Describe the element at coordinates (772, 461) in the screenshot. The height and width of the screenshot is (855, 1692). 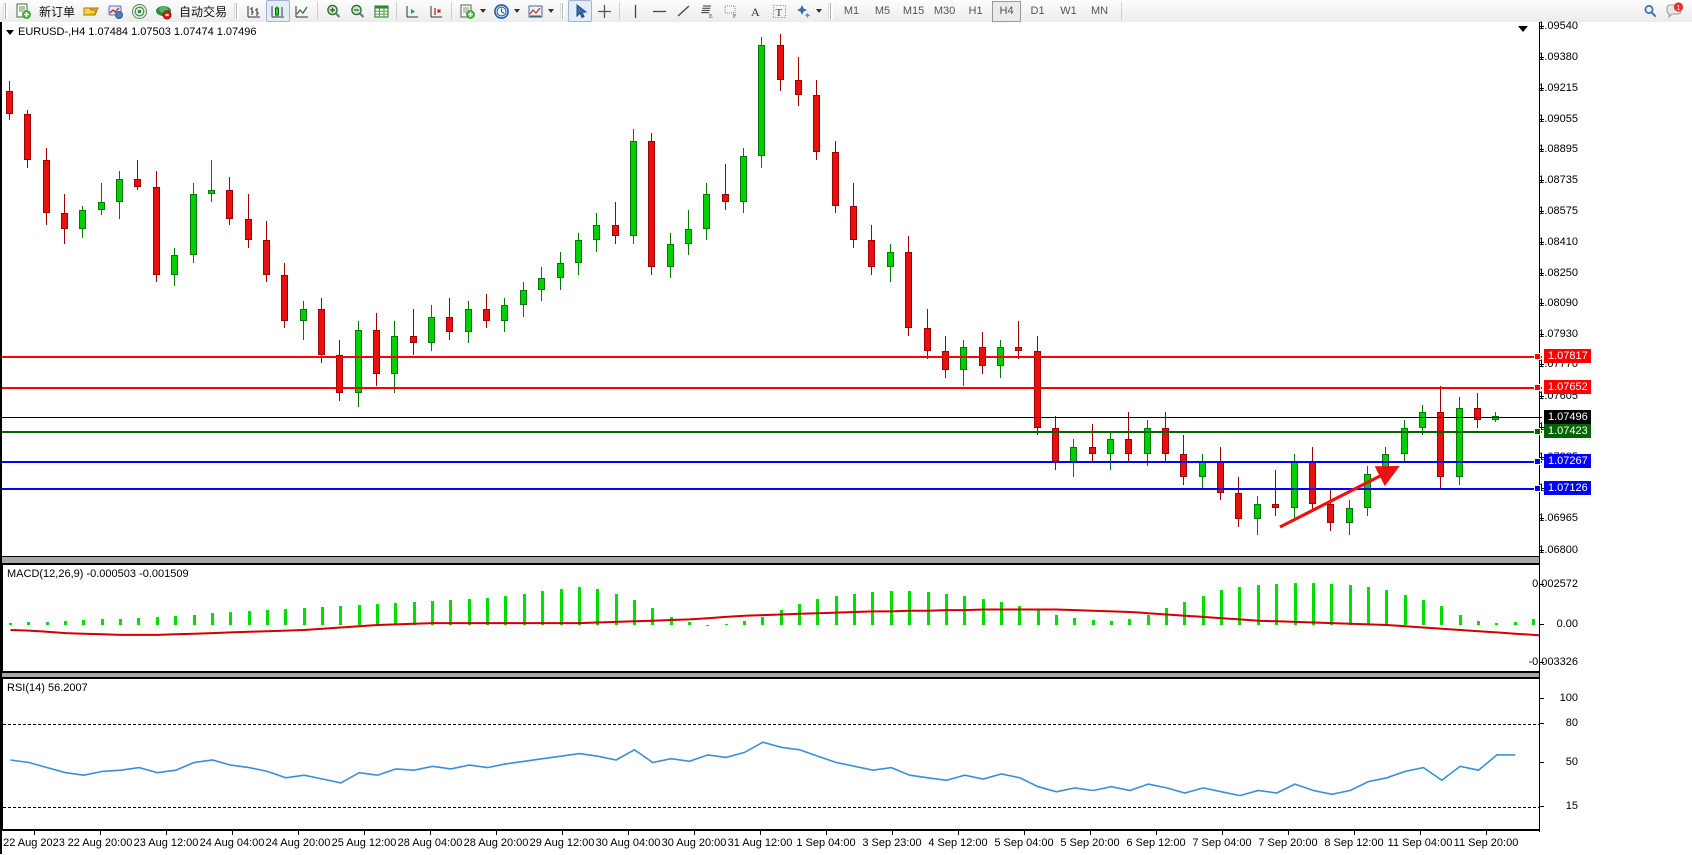
I see `support-level-blue-1-line` at that location.